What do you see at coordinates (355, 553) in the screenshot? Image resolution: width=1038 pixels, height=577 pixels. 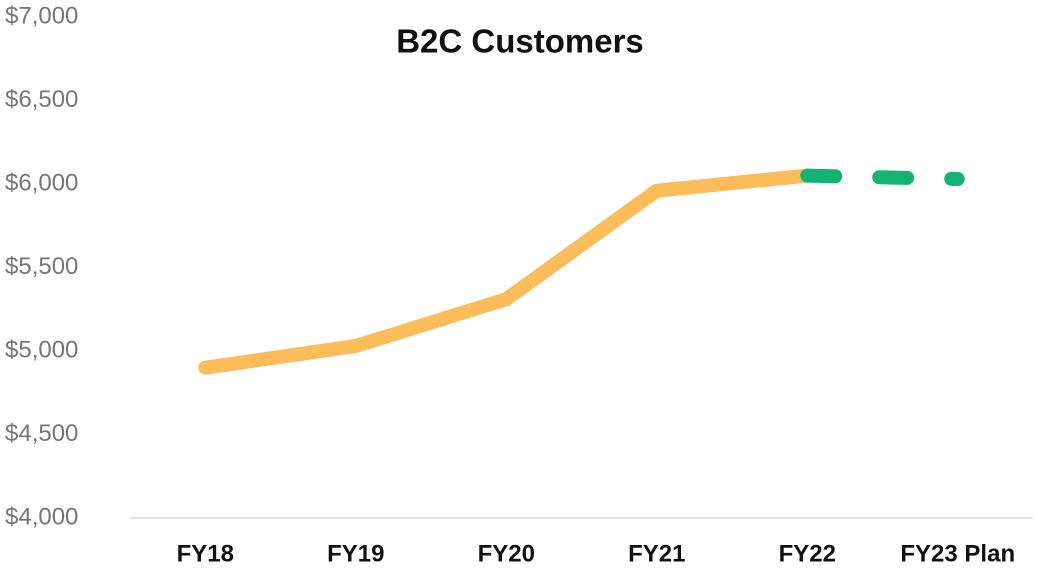 I see `x-tick-label: FY19` at bounding box center [355, 553].